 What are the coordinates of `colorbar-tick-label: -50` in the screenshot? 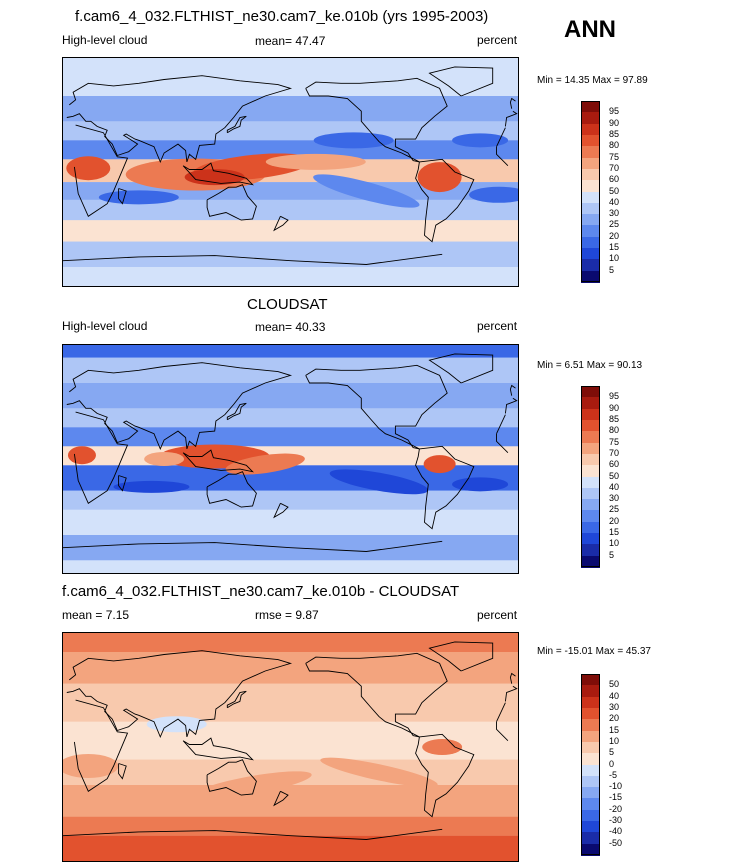 It's located at (616, 842).